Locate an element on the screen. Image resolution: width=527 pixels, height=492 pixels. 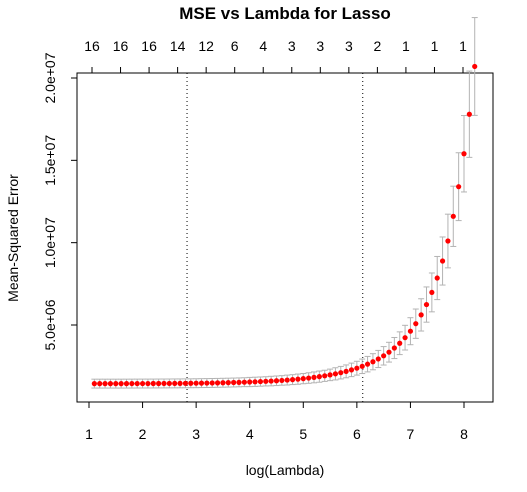
x-tick-label: 3 is located at coordinates (196, 434).